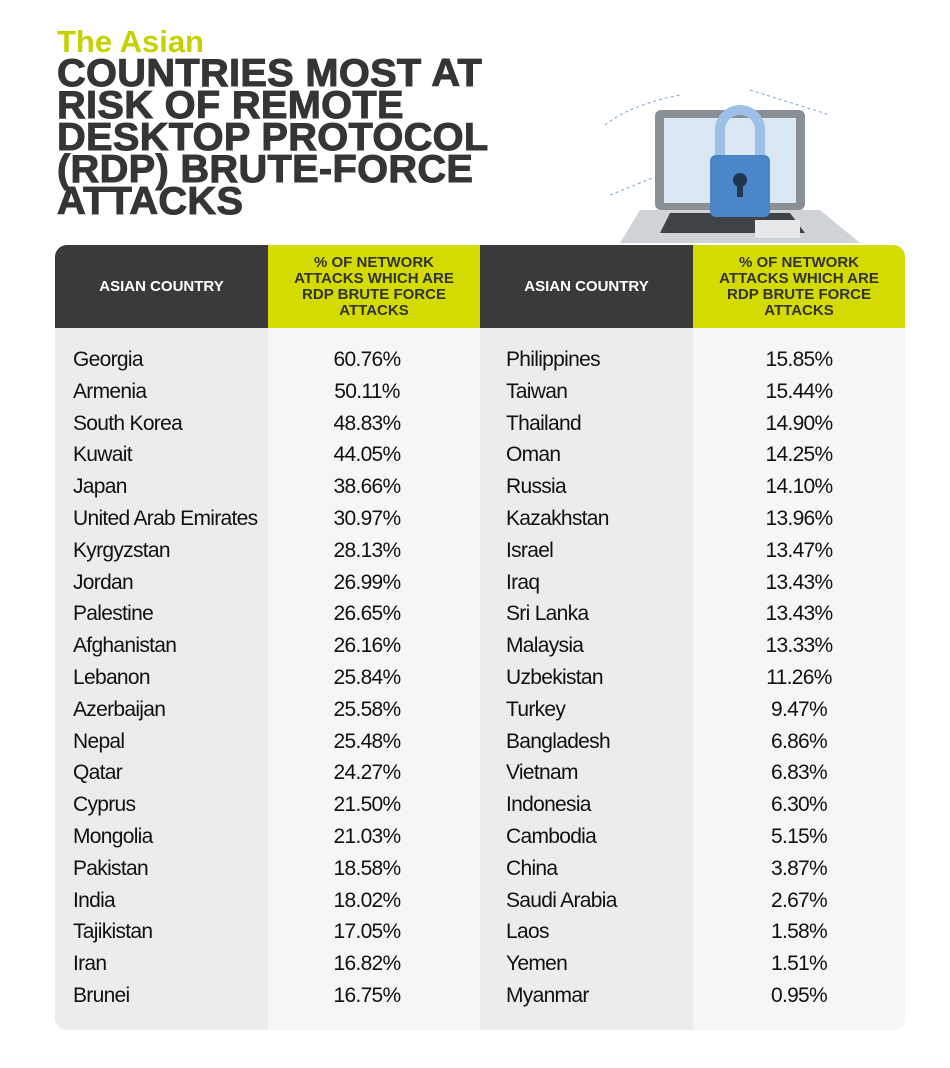 Image resolution: width=950 pixels, height=1068 pixels. I want to click on country-cell: Turkey, so click(536, 709).